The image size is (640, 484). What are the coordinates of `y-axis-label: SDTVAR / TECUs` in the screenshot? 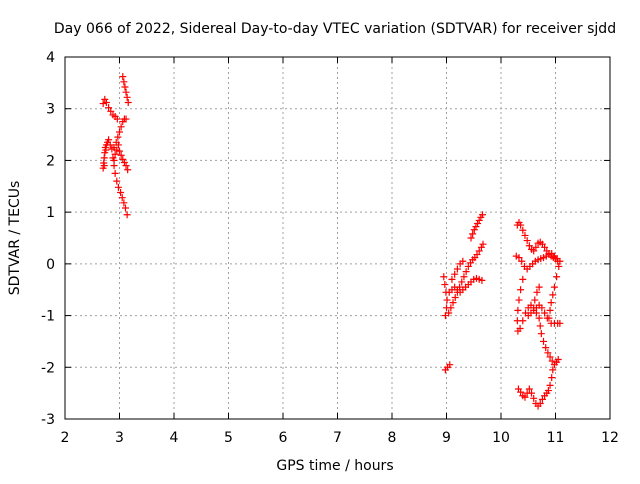 It's located at (15, 238).